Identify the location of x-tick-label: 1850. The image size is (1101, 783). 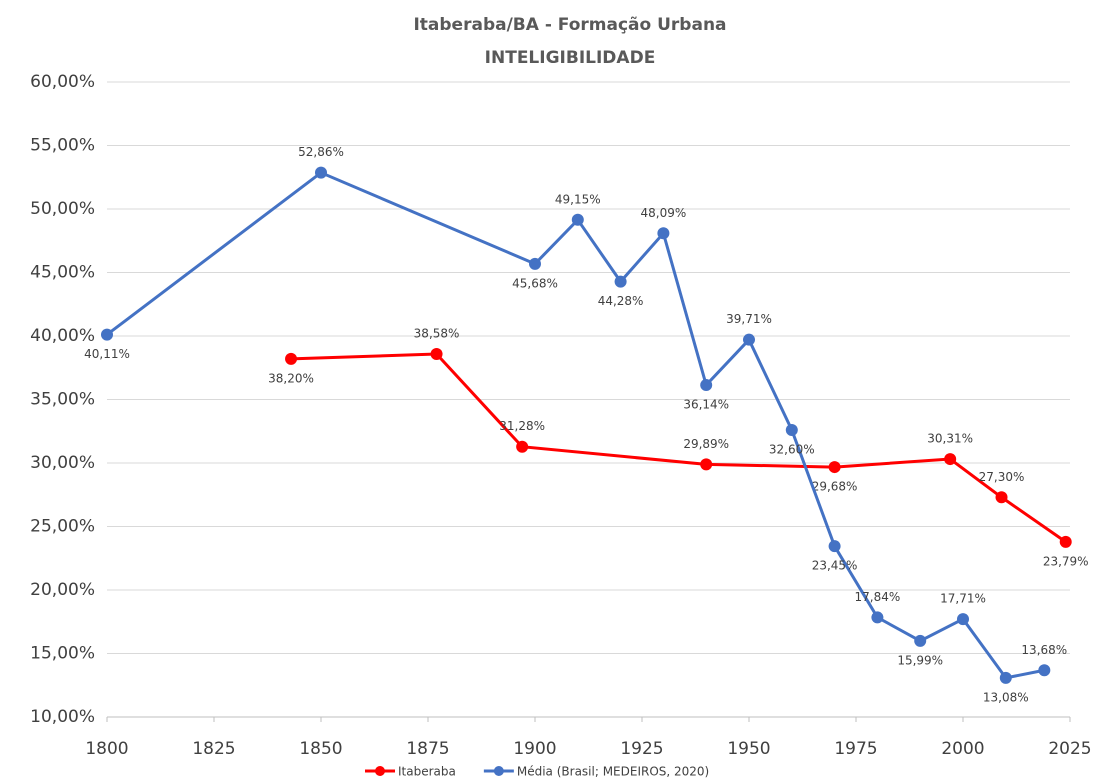
(320, 749).